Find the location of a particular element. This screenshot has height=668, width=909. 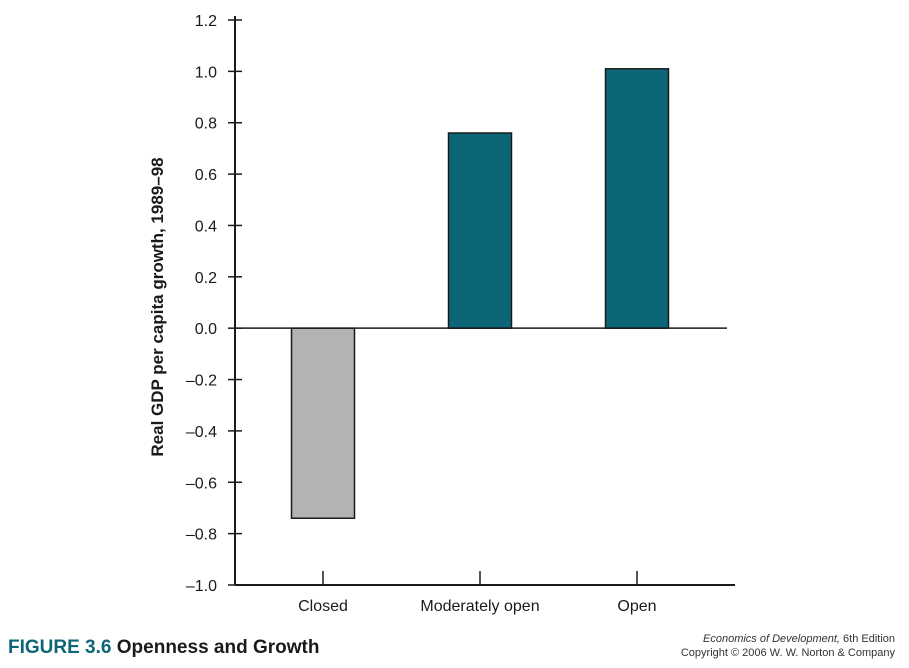

figure-title: Openness and Growth is located at coordinates (218, 647).